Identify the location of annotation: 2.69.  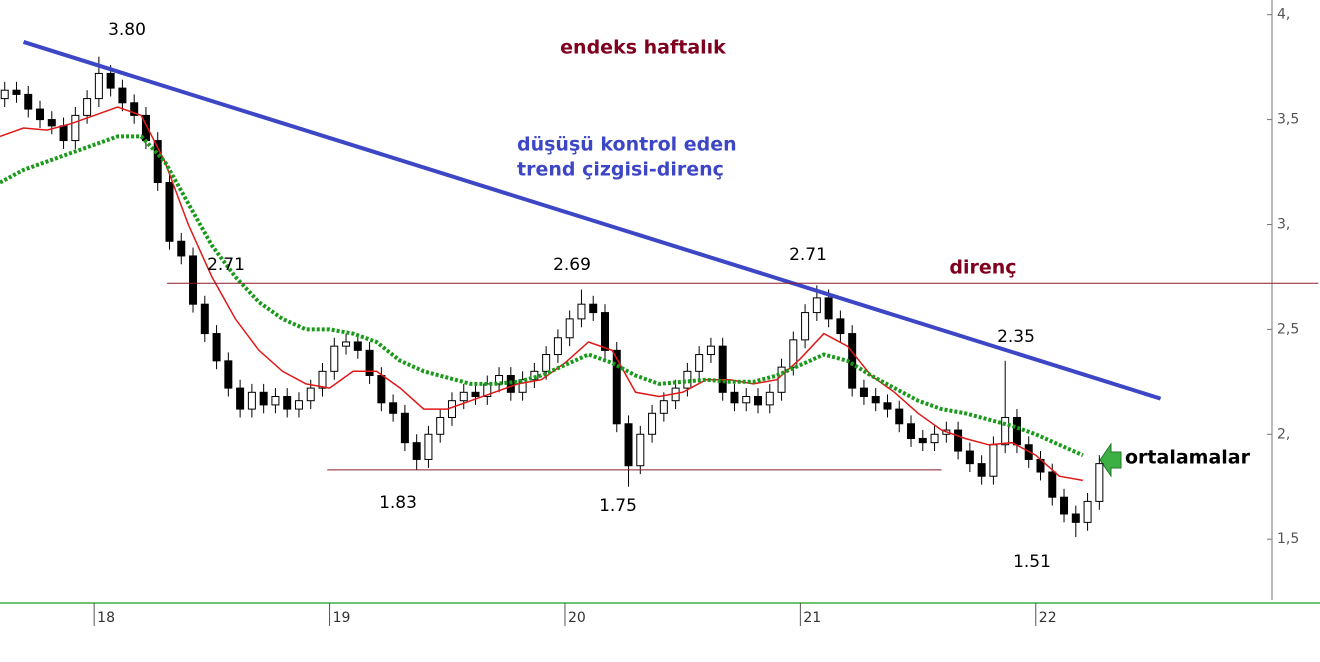
(572, 265).